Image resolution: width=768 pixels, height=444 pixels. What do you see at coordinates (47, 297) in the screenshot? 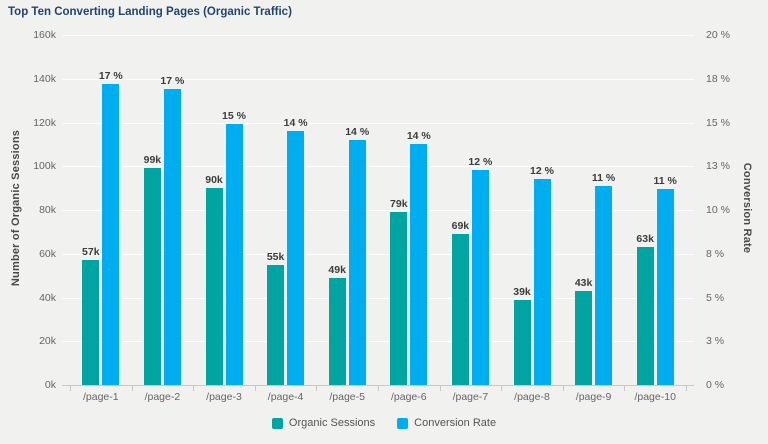
I see `left-axis-tick-label: 40k` at bounding box center [47, 297].